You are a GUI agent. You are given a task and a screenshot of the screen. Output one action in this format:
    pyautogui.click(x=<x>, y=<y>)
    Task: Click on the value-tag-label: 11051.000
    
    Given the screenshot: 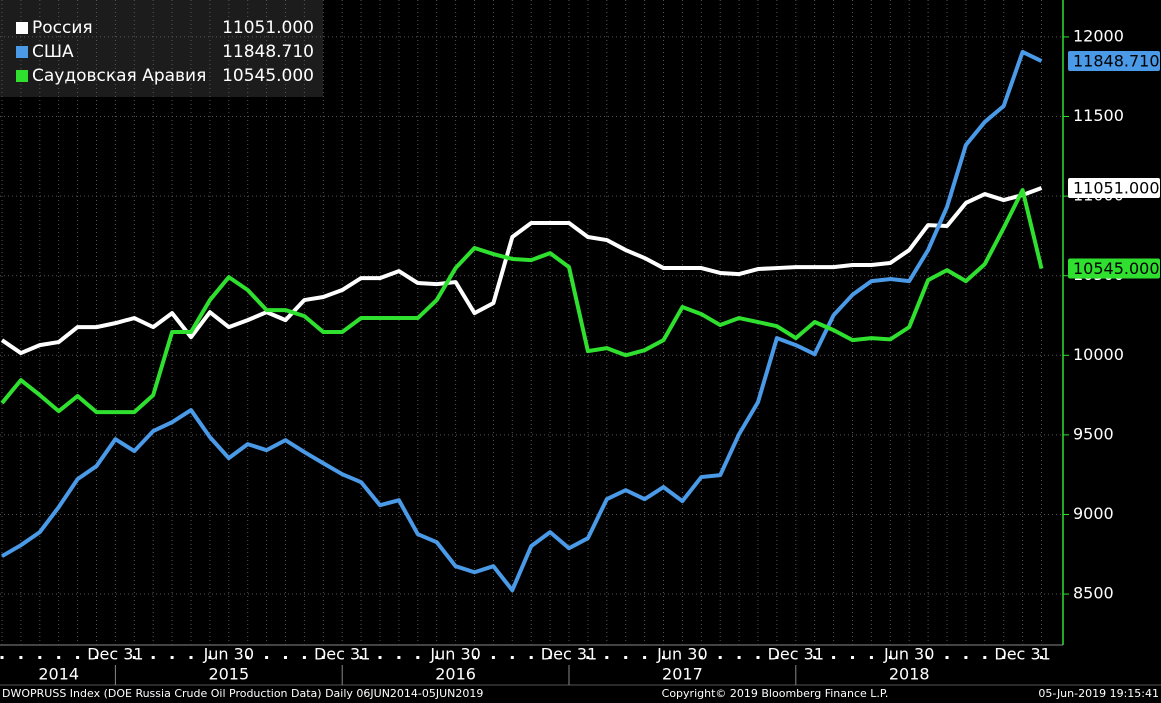 What is the action you would take?
    pyautogui.click(x=1116, y=187)
    